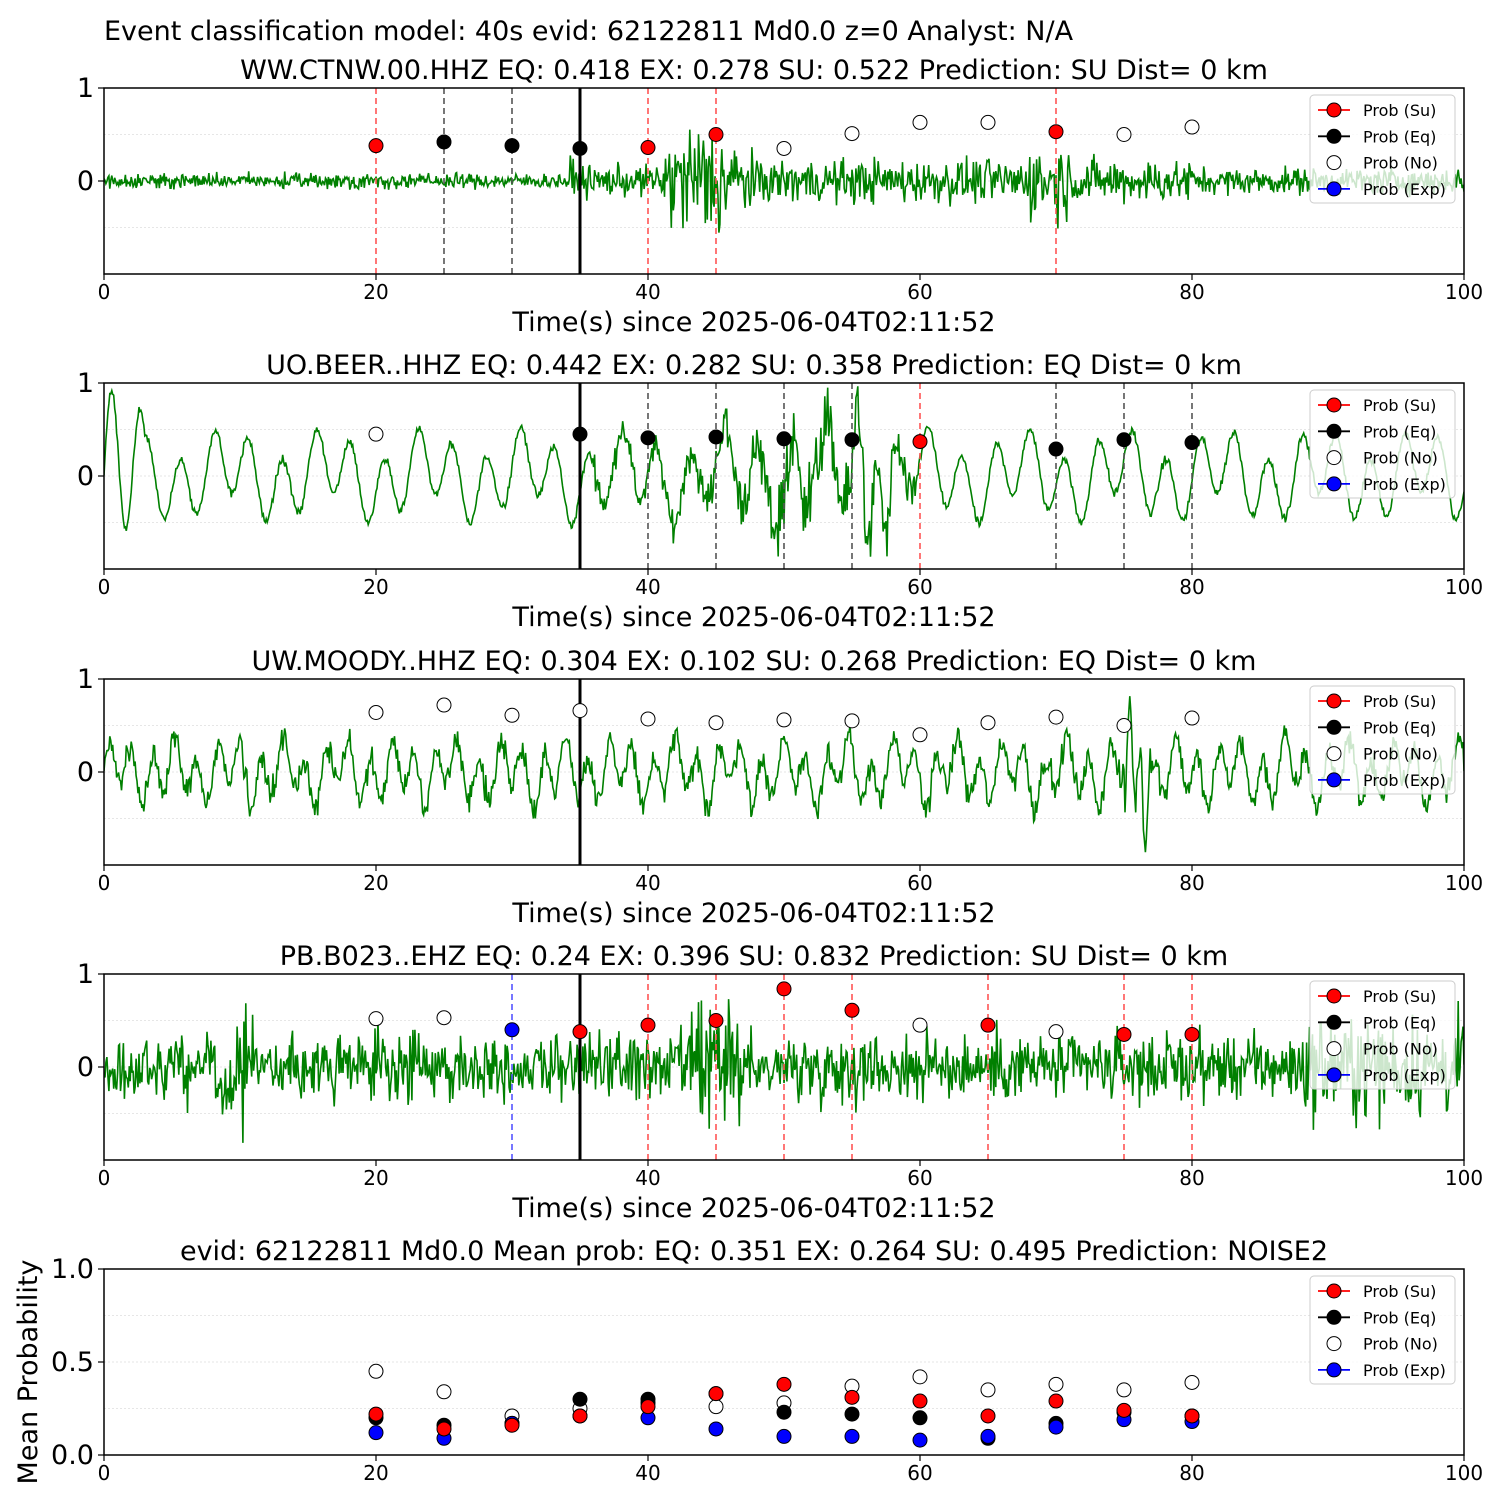  I want to click on legend-box, so click(1382, 149).